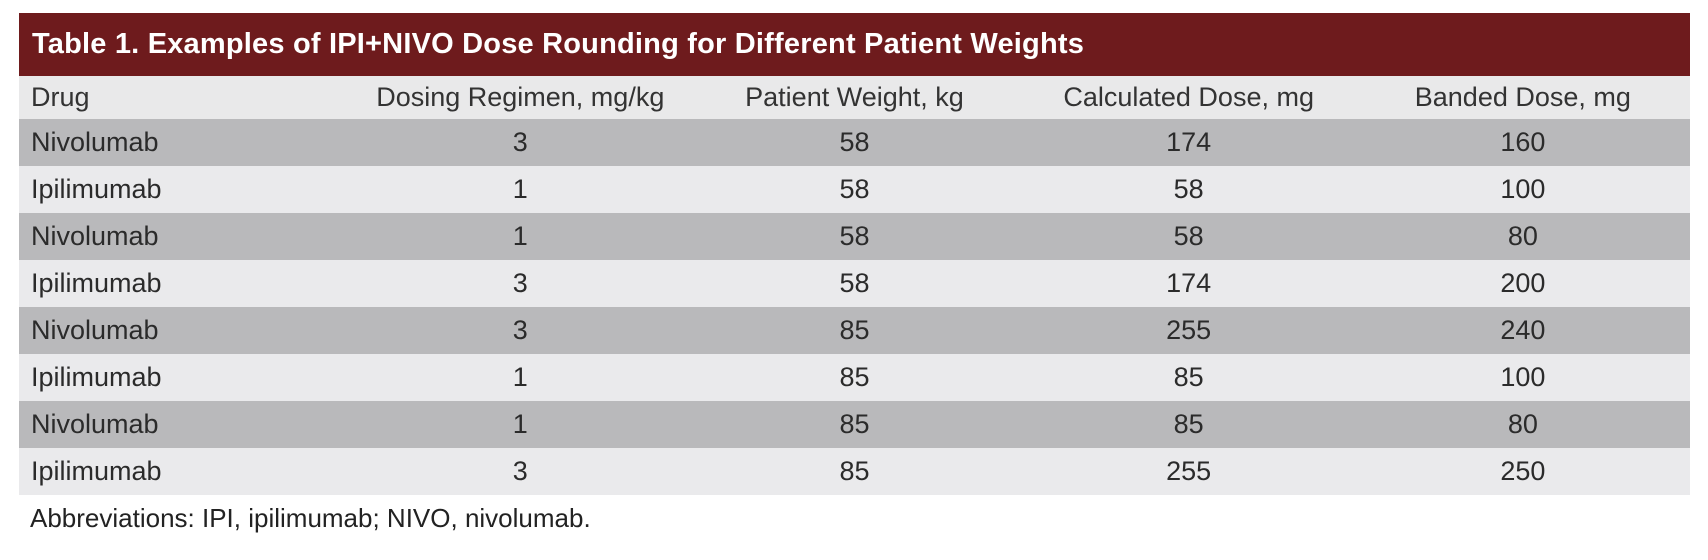 The height and width of the screenshot is (560, 1708). I want to click on column-header-drug: Drug, so click(60, 97).